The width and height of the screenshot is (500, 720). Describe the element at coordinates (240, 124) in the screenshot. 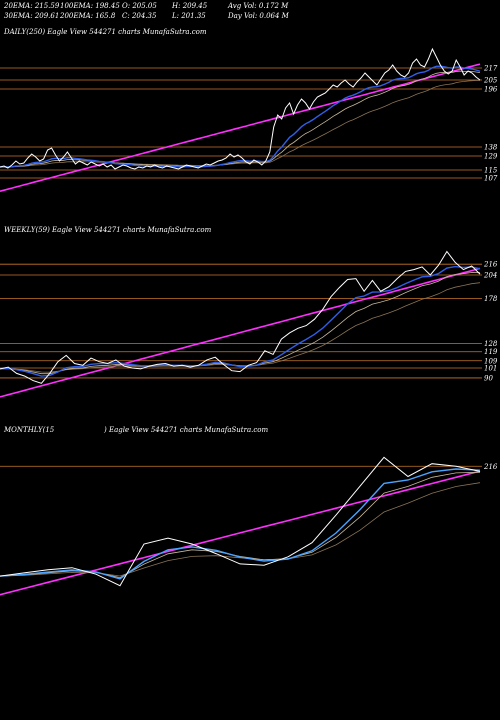

I see `daily-ema-slow` at that location.